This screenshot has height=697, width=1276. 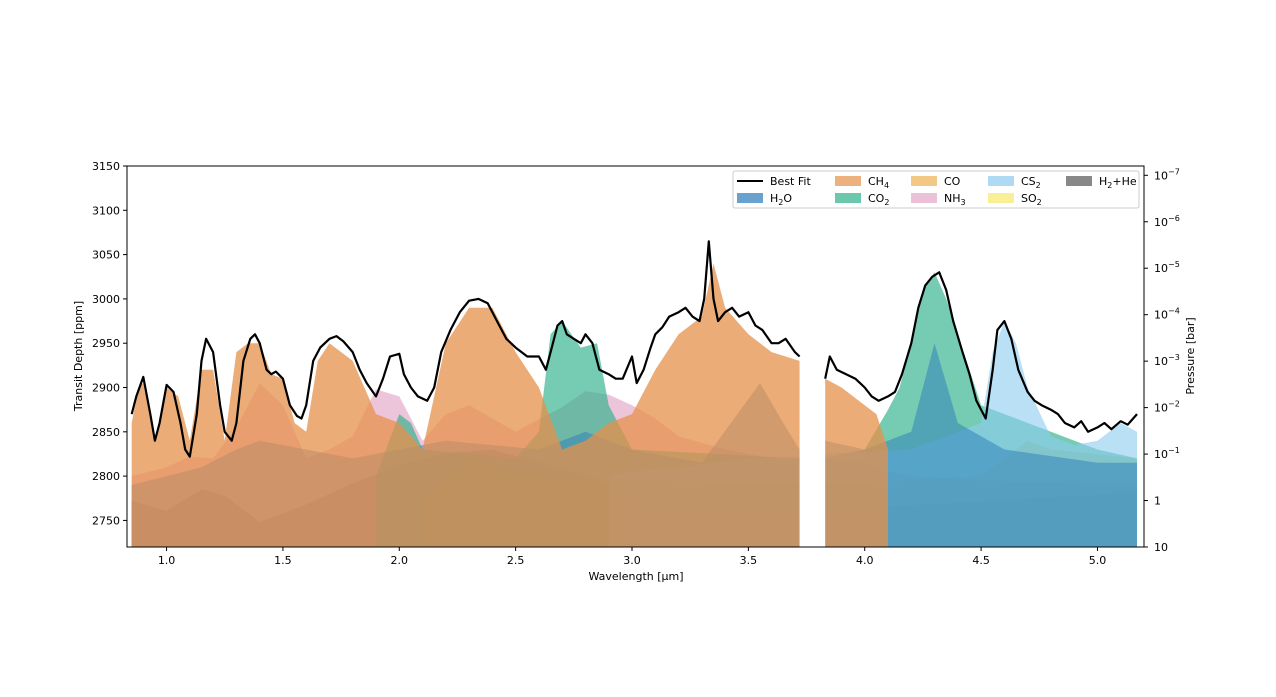 I want to click on y2-axis-ticks: 10⁻⁷ 10⁻⁶ 10⁻⁵ 10⁻⁴ 10⁻³ 10⁻² 10⁻¹ 1 10, so click(x=1162, y=360).